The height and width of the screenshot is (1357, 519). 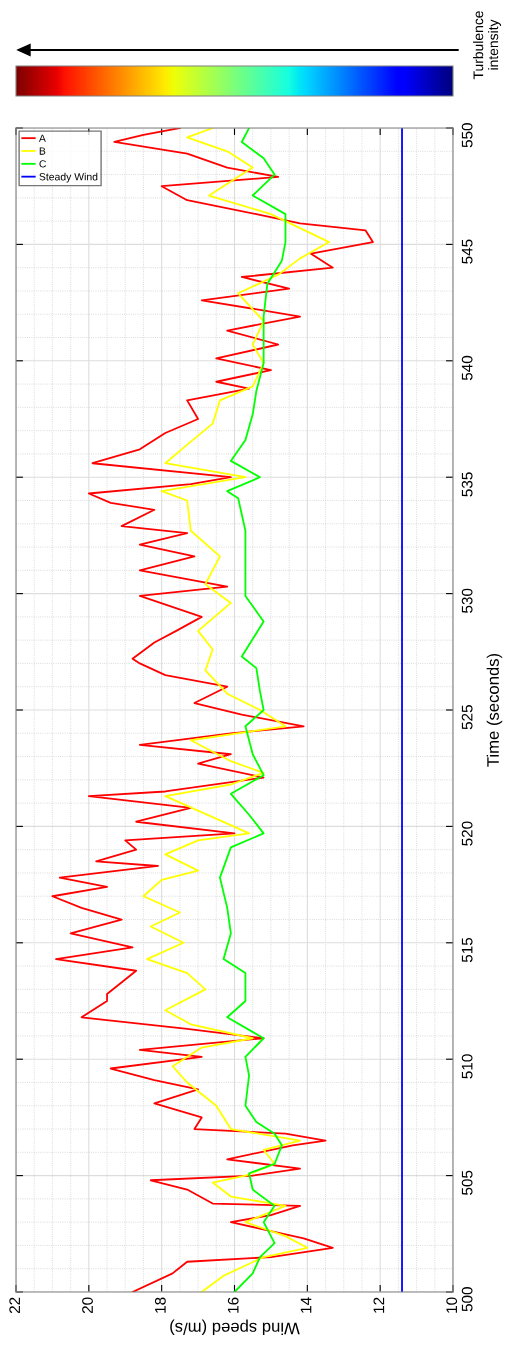 I want to click on x-axis-title: Wind speed (m/s), so click(x=235, y=1327).